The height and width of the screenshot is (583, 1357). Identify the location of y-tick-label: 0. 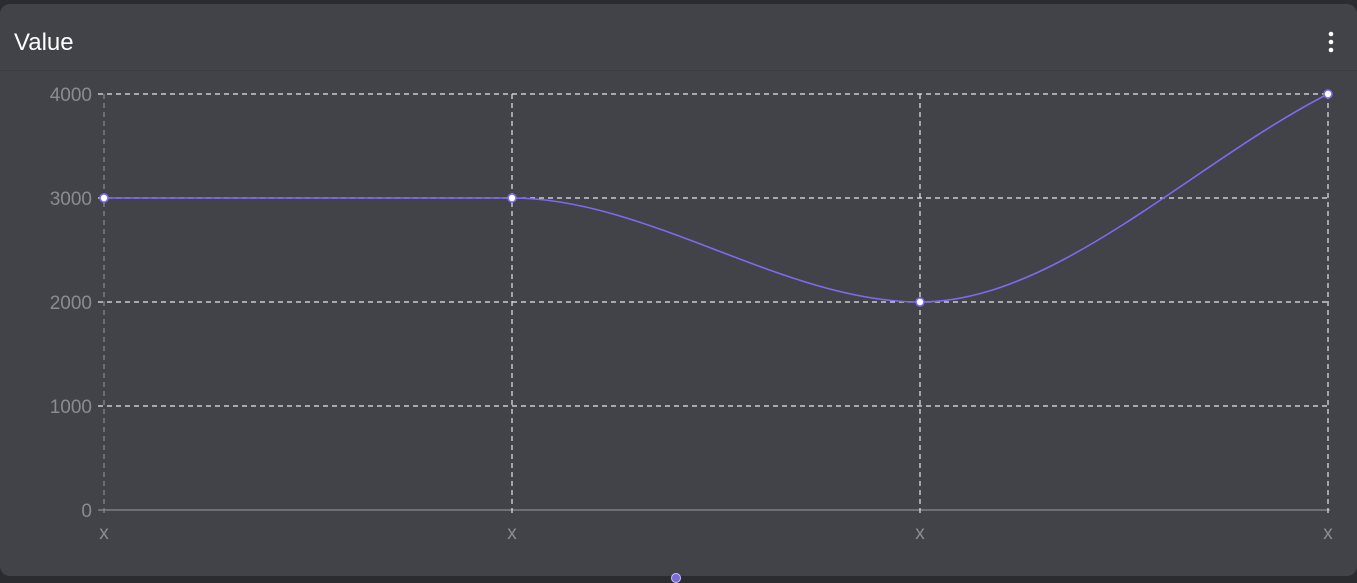
(86, 511).